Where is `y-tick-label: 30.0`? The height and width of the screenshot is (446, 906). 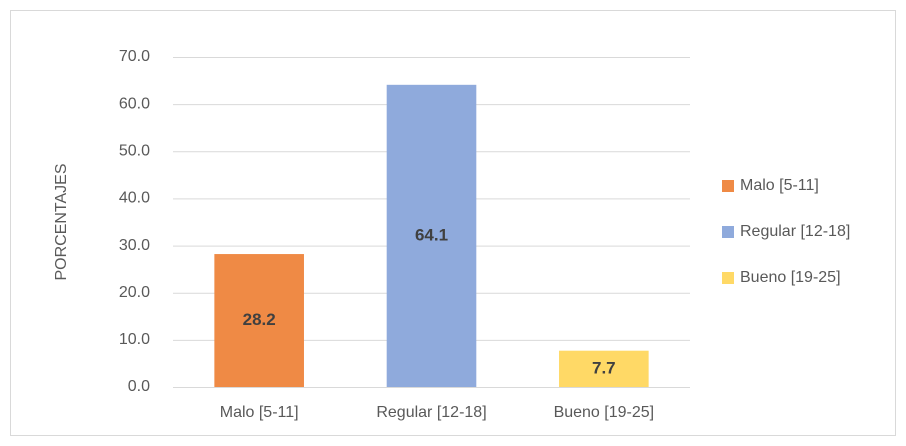 y-tick-label: 30.0 is located at coordinates (134, 245).